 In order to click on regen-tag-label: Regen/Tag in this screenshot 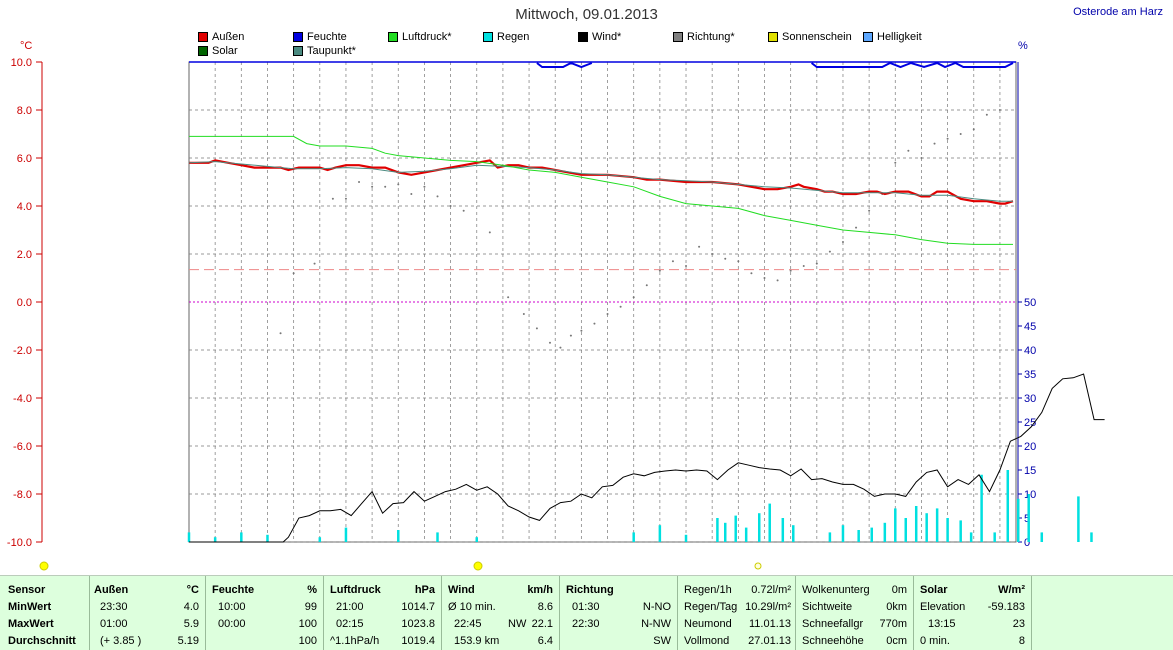, I will do `click(711, 607)`.